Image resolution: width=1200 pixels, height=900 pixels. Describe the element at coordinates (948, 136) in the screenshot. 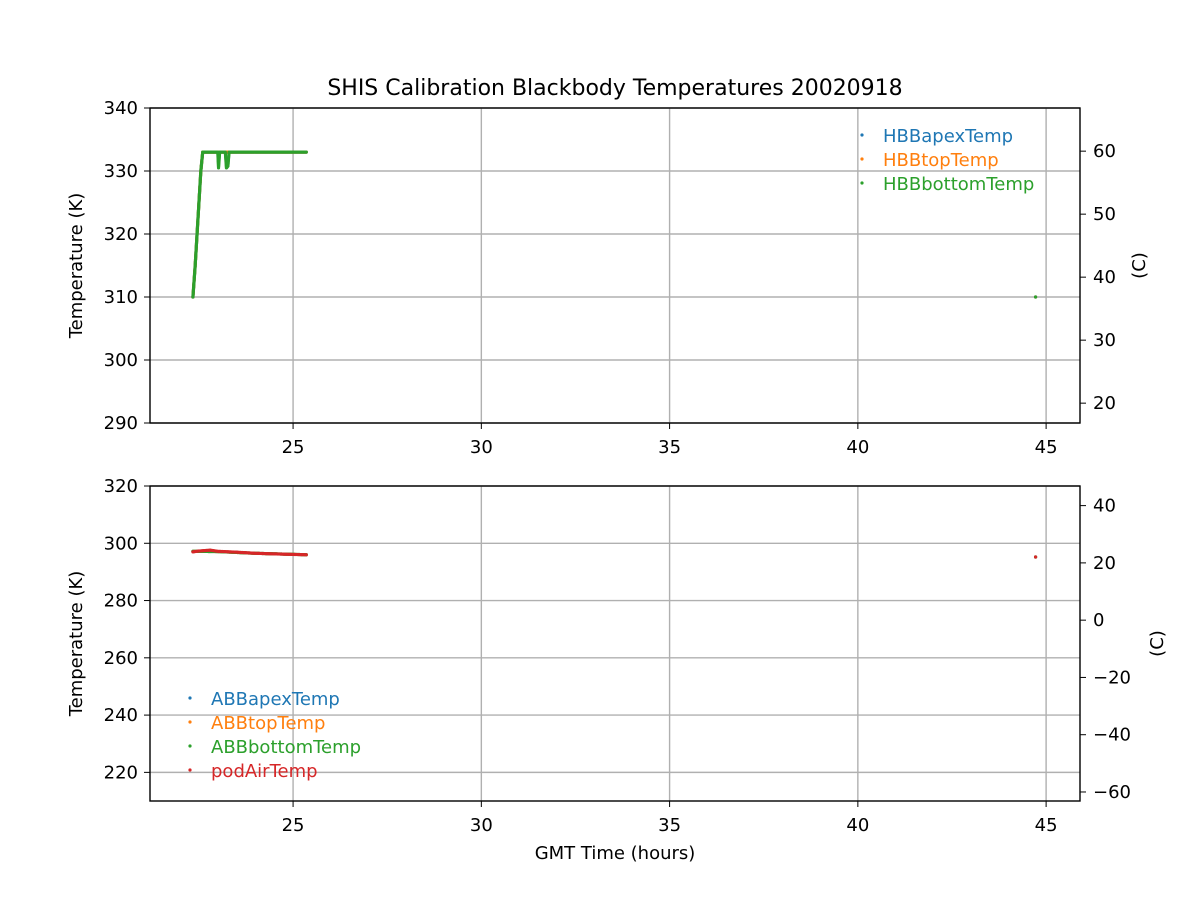

I see `legend-entry: HBBapexTemp` at that location.